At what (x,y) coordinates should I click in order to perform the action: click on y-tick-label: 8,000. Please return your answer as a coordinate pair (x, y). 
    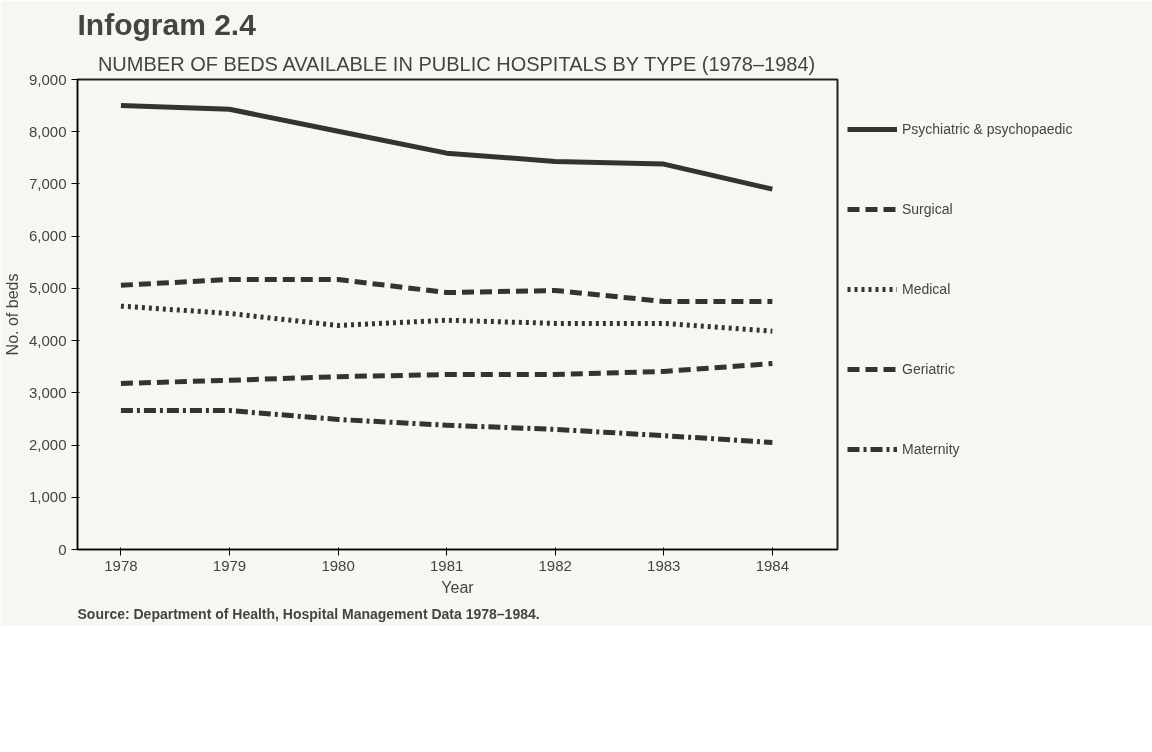
    Looking at the image, I should click on (47, 131).